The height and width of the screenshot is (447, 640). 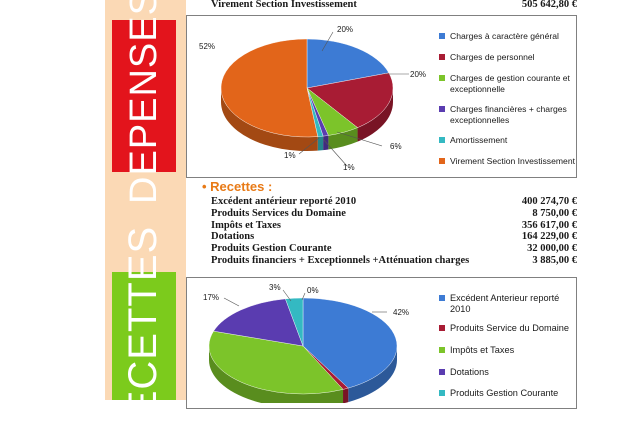 I want to click on dep-pct-label: 52%, so click(x=207, y=46).